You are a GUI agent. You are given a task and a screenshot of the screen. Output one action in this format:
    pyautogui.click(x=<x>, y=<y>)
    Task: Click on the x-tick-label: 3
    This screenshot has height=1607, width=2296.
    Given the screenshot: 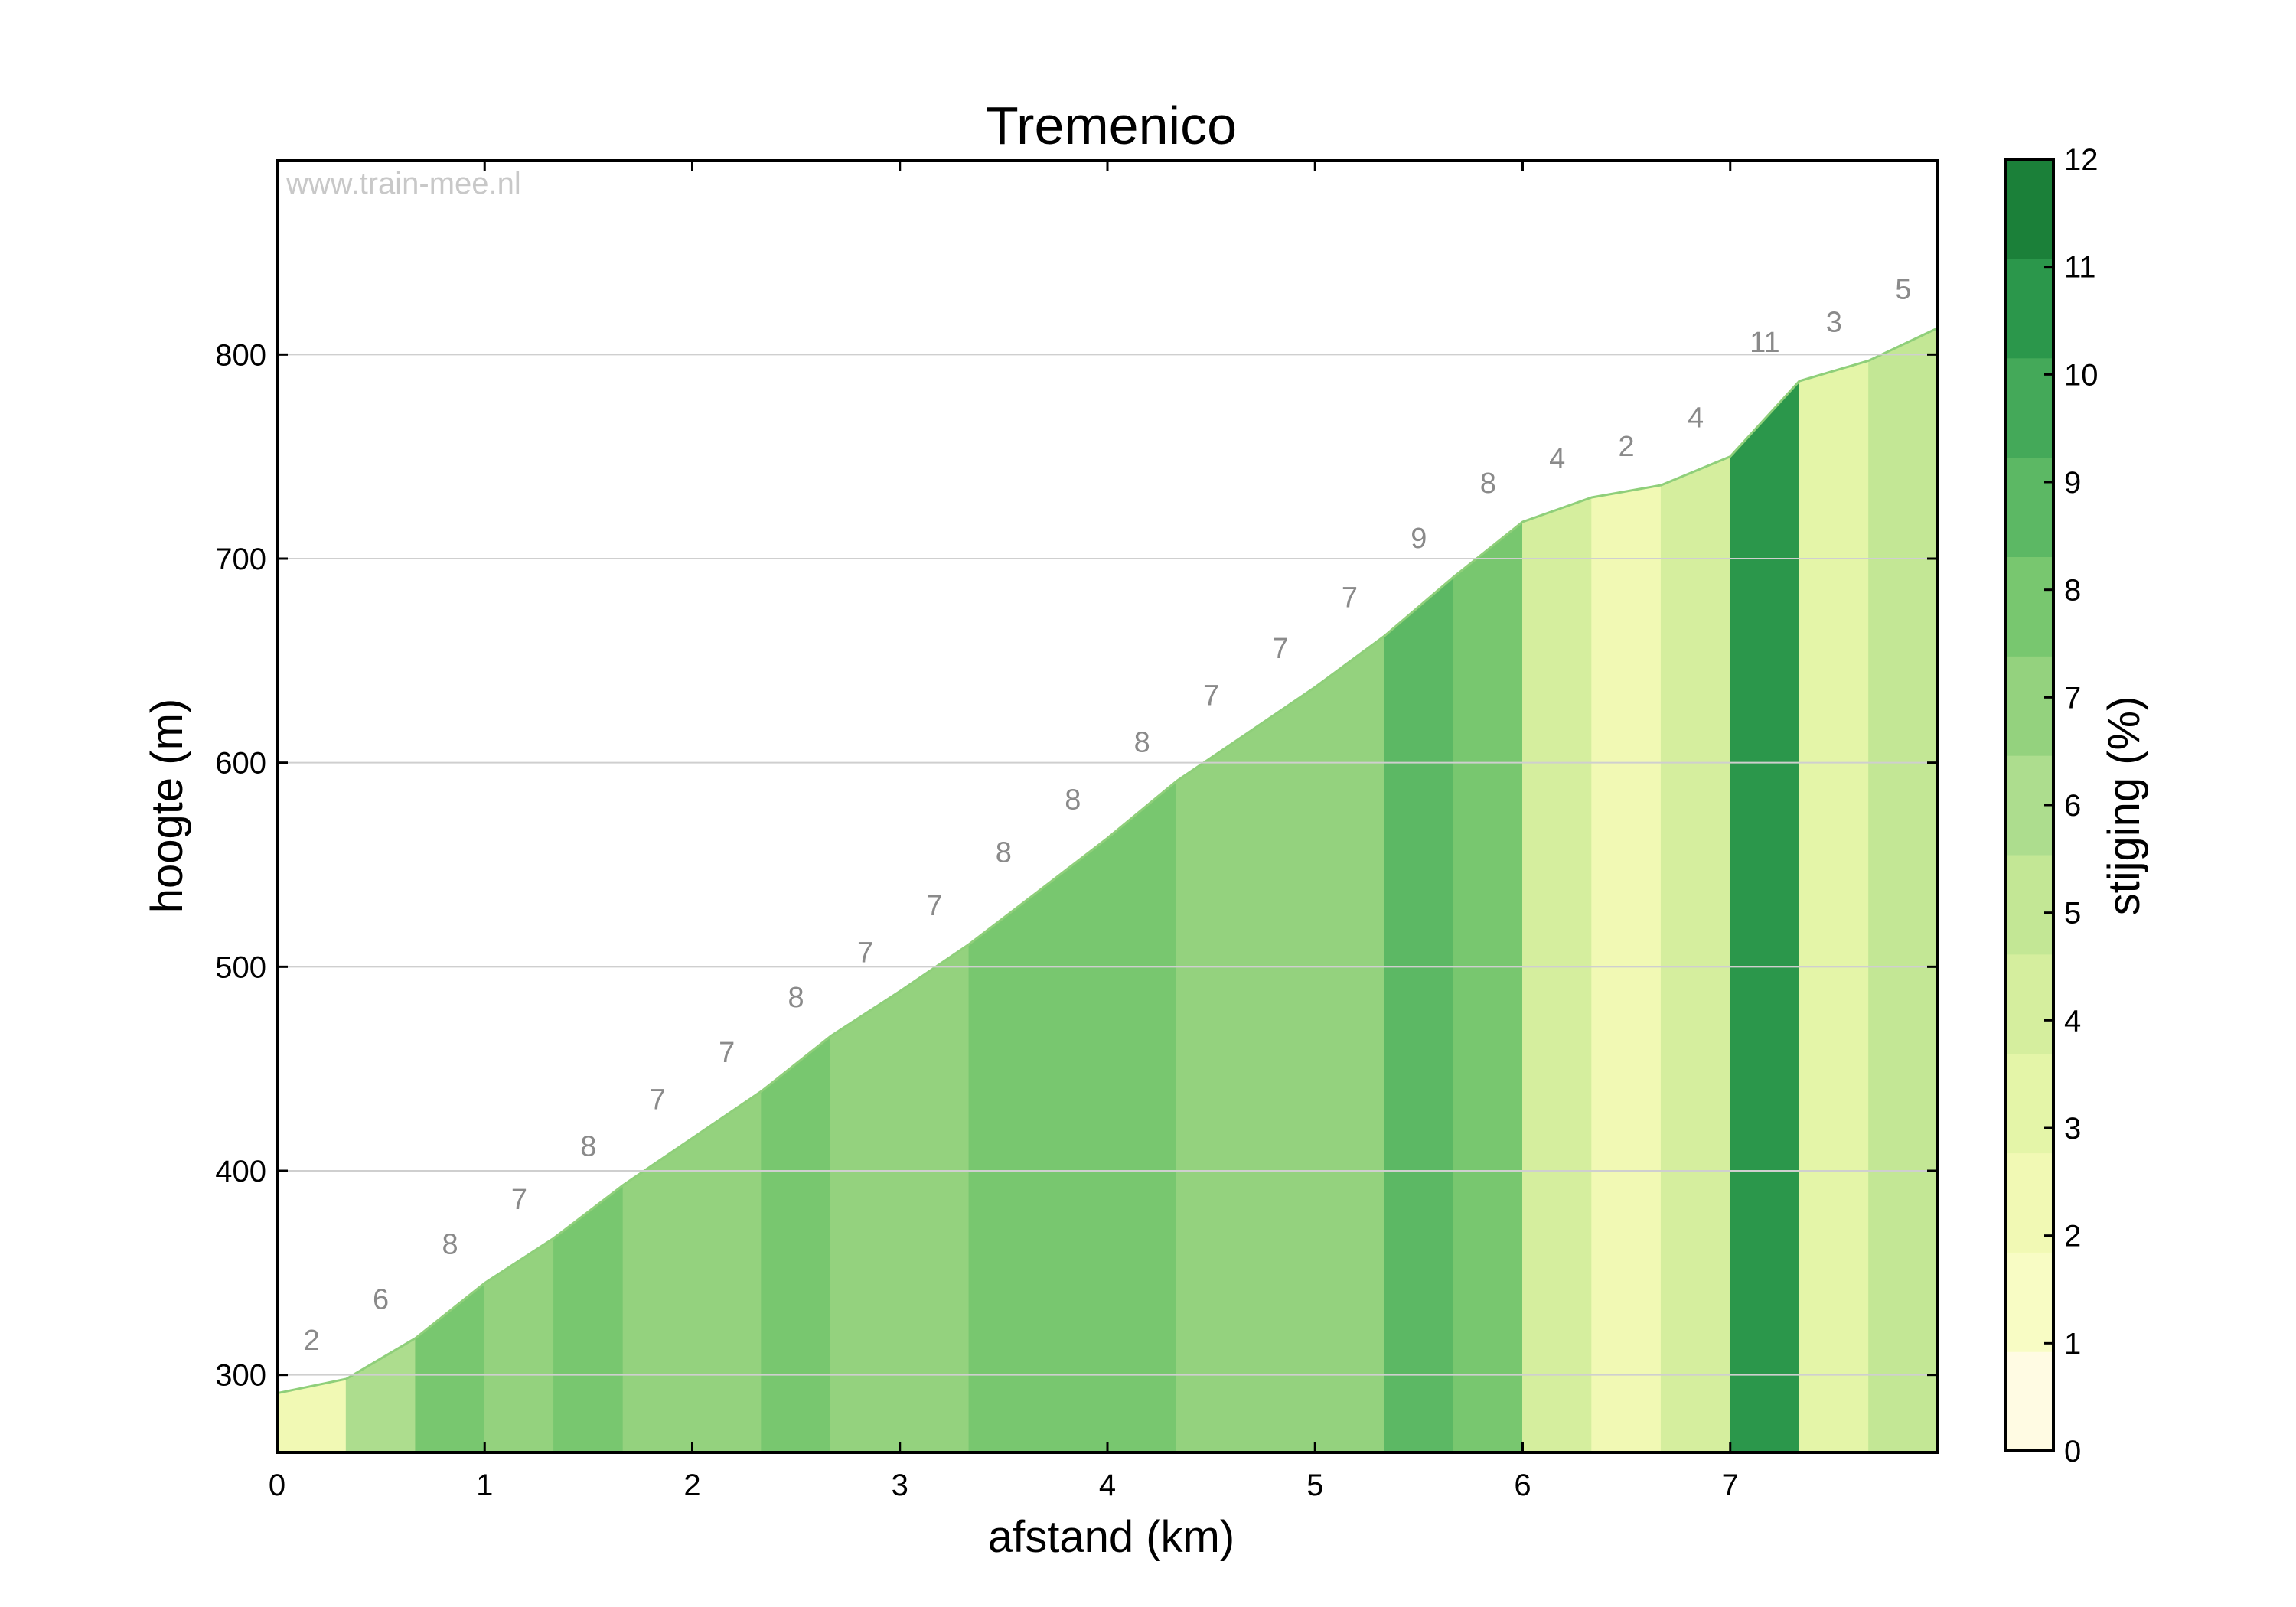 What is the action you would take?
    pyautogui.click(x=900, y=1485)
    